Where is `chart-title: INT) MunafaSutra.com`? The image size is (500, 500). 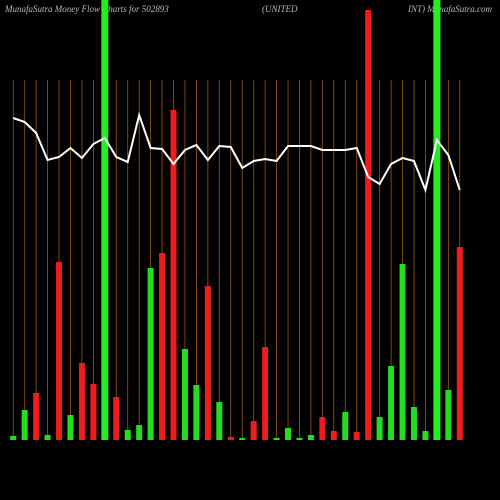 chart-title: INT) MunafaSutra.com is located at coordinates (449, 9).